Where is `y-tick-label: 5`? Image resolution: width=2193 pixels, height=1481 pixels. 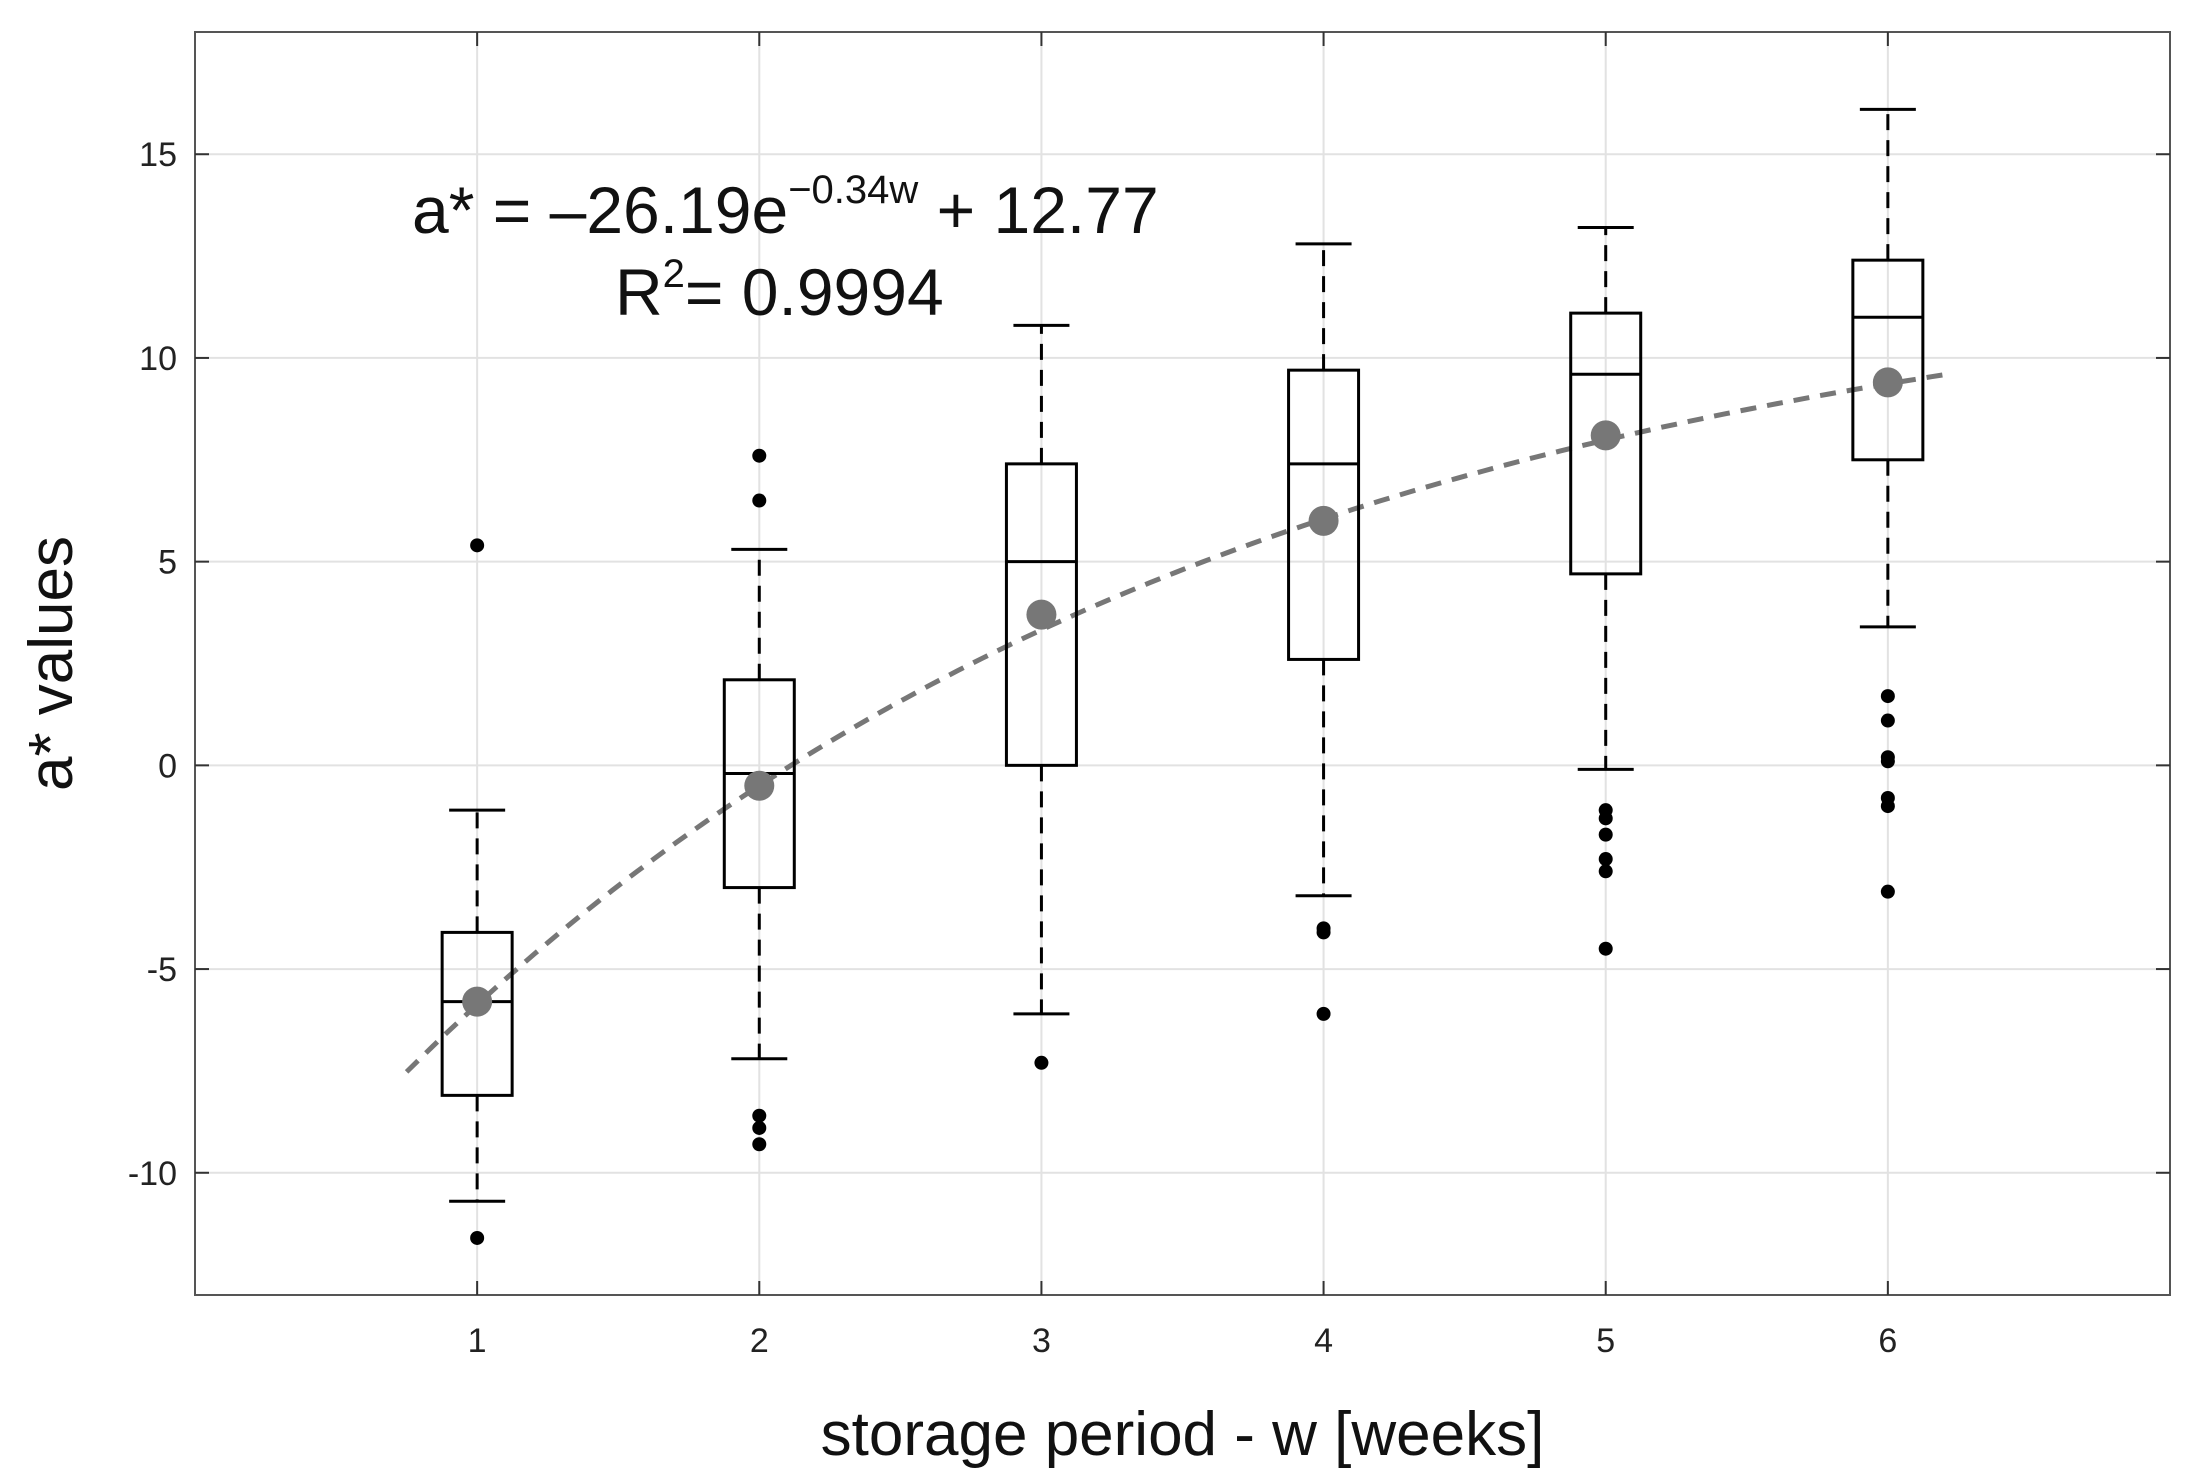
y-tick-label: 5 is located at coordinates (167, 563).